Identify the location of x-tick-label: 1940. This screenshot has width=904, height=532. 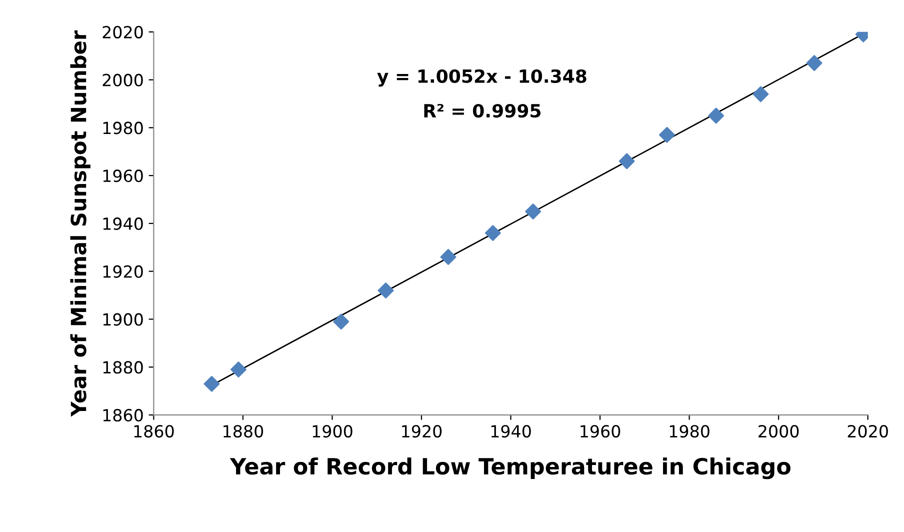
(511, 431).